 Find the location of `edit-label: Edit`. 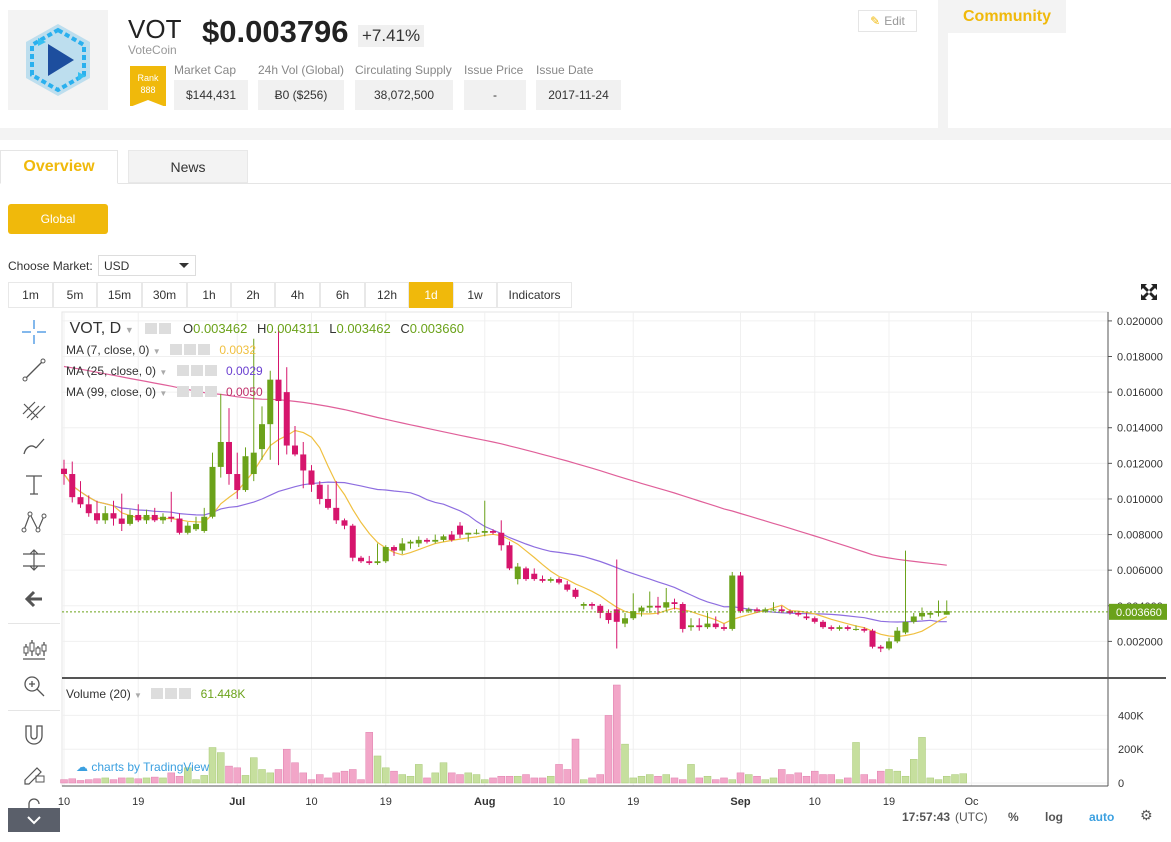

edit-label: Edit is located at coordinates (894, 21).